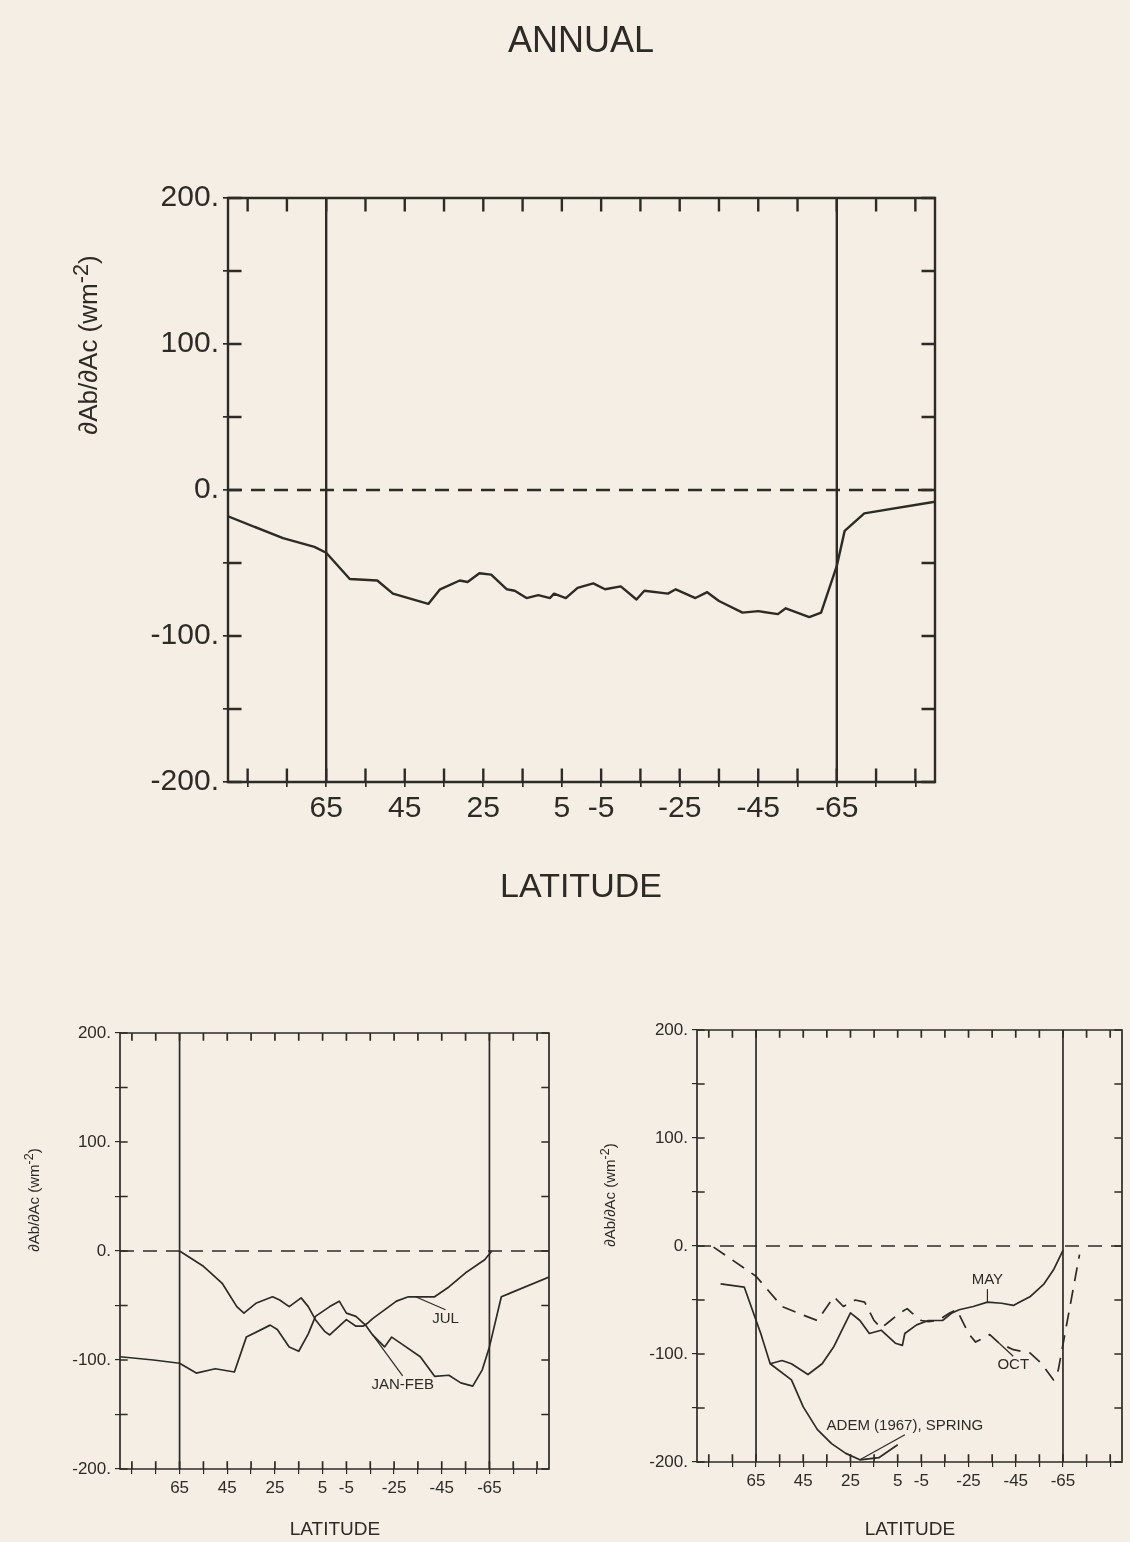 Image resolution: width=1130 pixels, height=1542 pixels. Describe the element at coordinates (1013, 1364) in the screenshot. I see `annotation: OCT` at that location.